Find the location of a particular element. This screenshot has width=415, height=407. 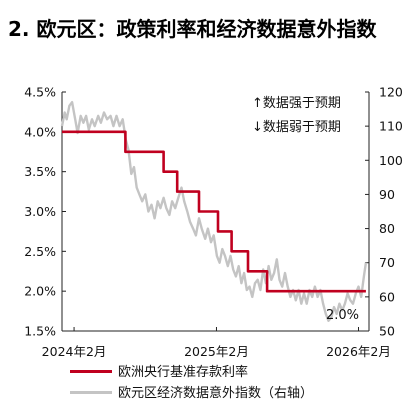

annotation-rate-label: 2.0% is located at coordinates (342, 315).